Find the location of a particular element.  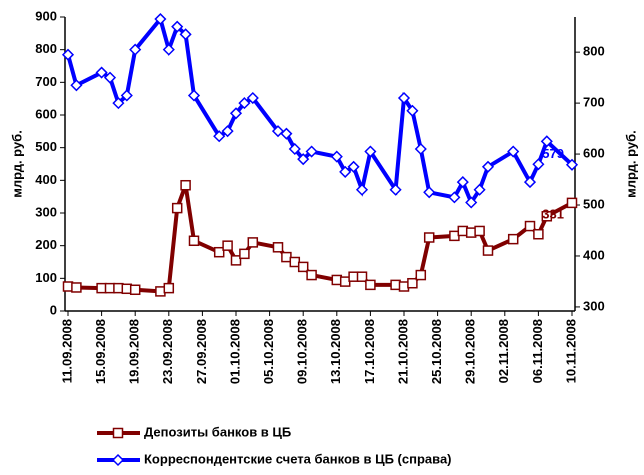

y2-tick-label: 500 is located at coordinates (594, 203).